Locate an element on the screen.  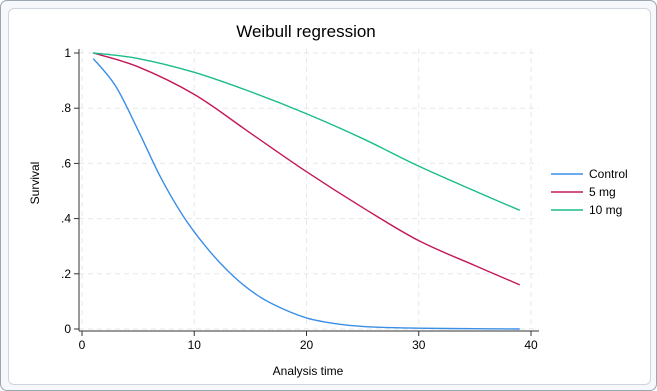
legend-label-5-mg: 5 mg is located at coordinates (602, 192).